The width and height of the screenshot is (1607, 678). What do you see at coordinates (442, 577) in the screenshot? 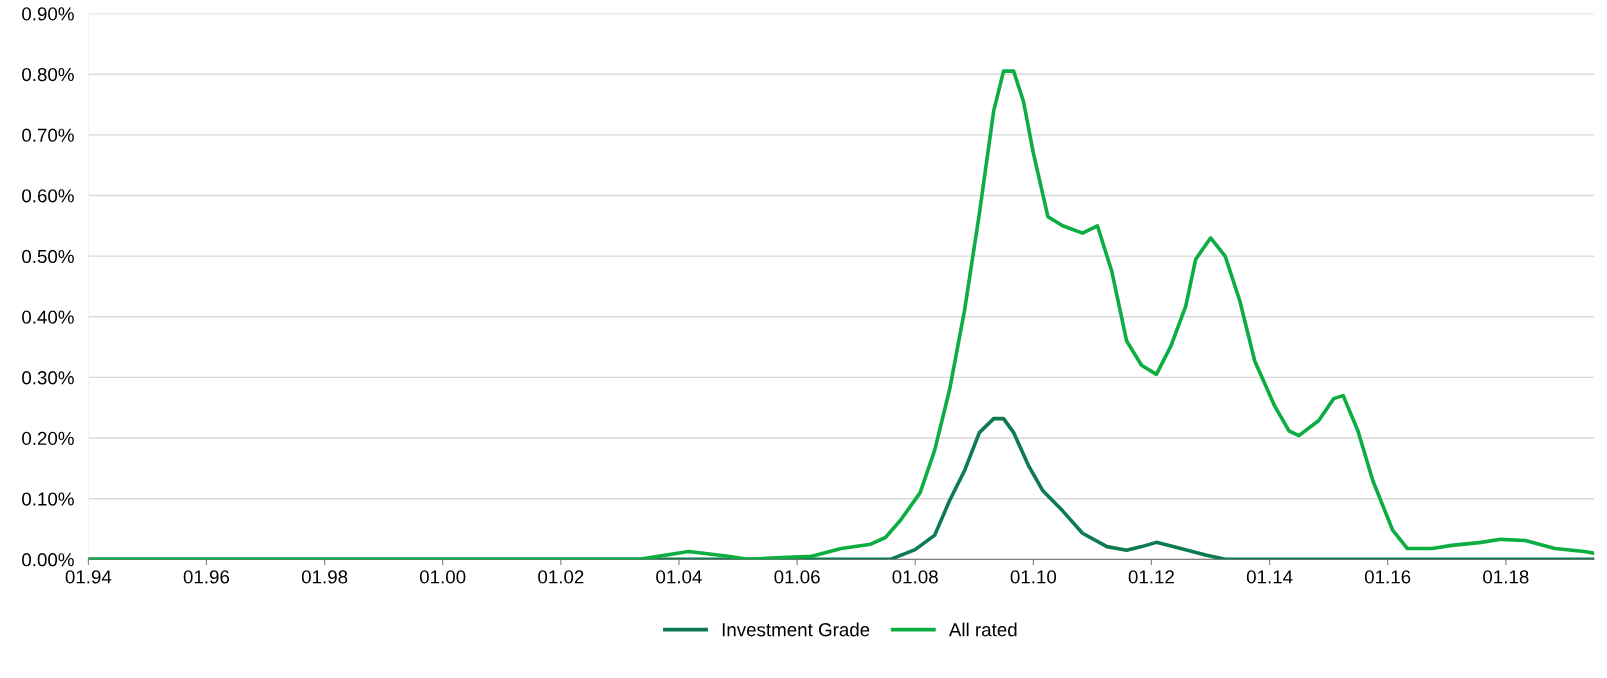
I see `x-tick-label: 01.00` at bounding box center [442, 577].